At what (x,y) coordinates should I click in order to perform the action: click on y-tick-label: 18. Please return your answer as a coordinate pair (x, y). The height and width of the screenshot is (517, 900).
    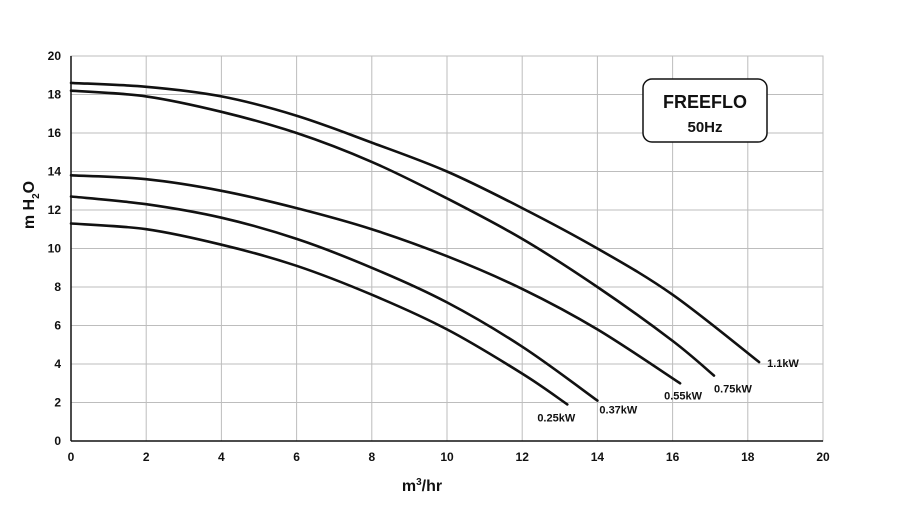
    Looking at the image, I should click on (55, 95).